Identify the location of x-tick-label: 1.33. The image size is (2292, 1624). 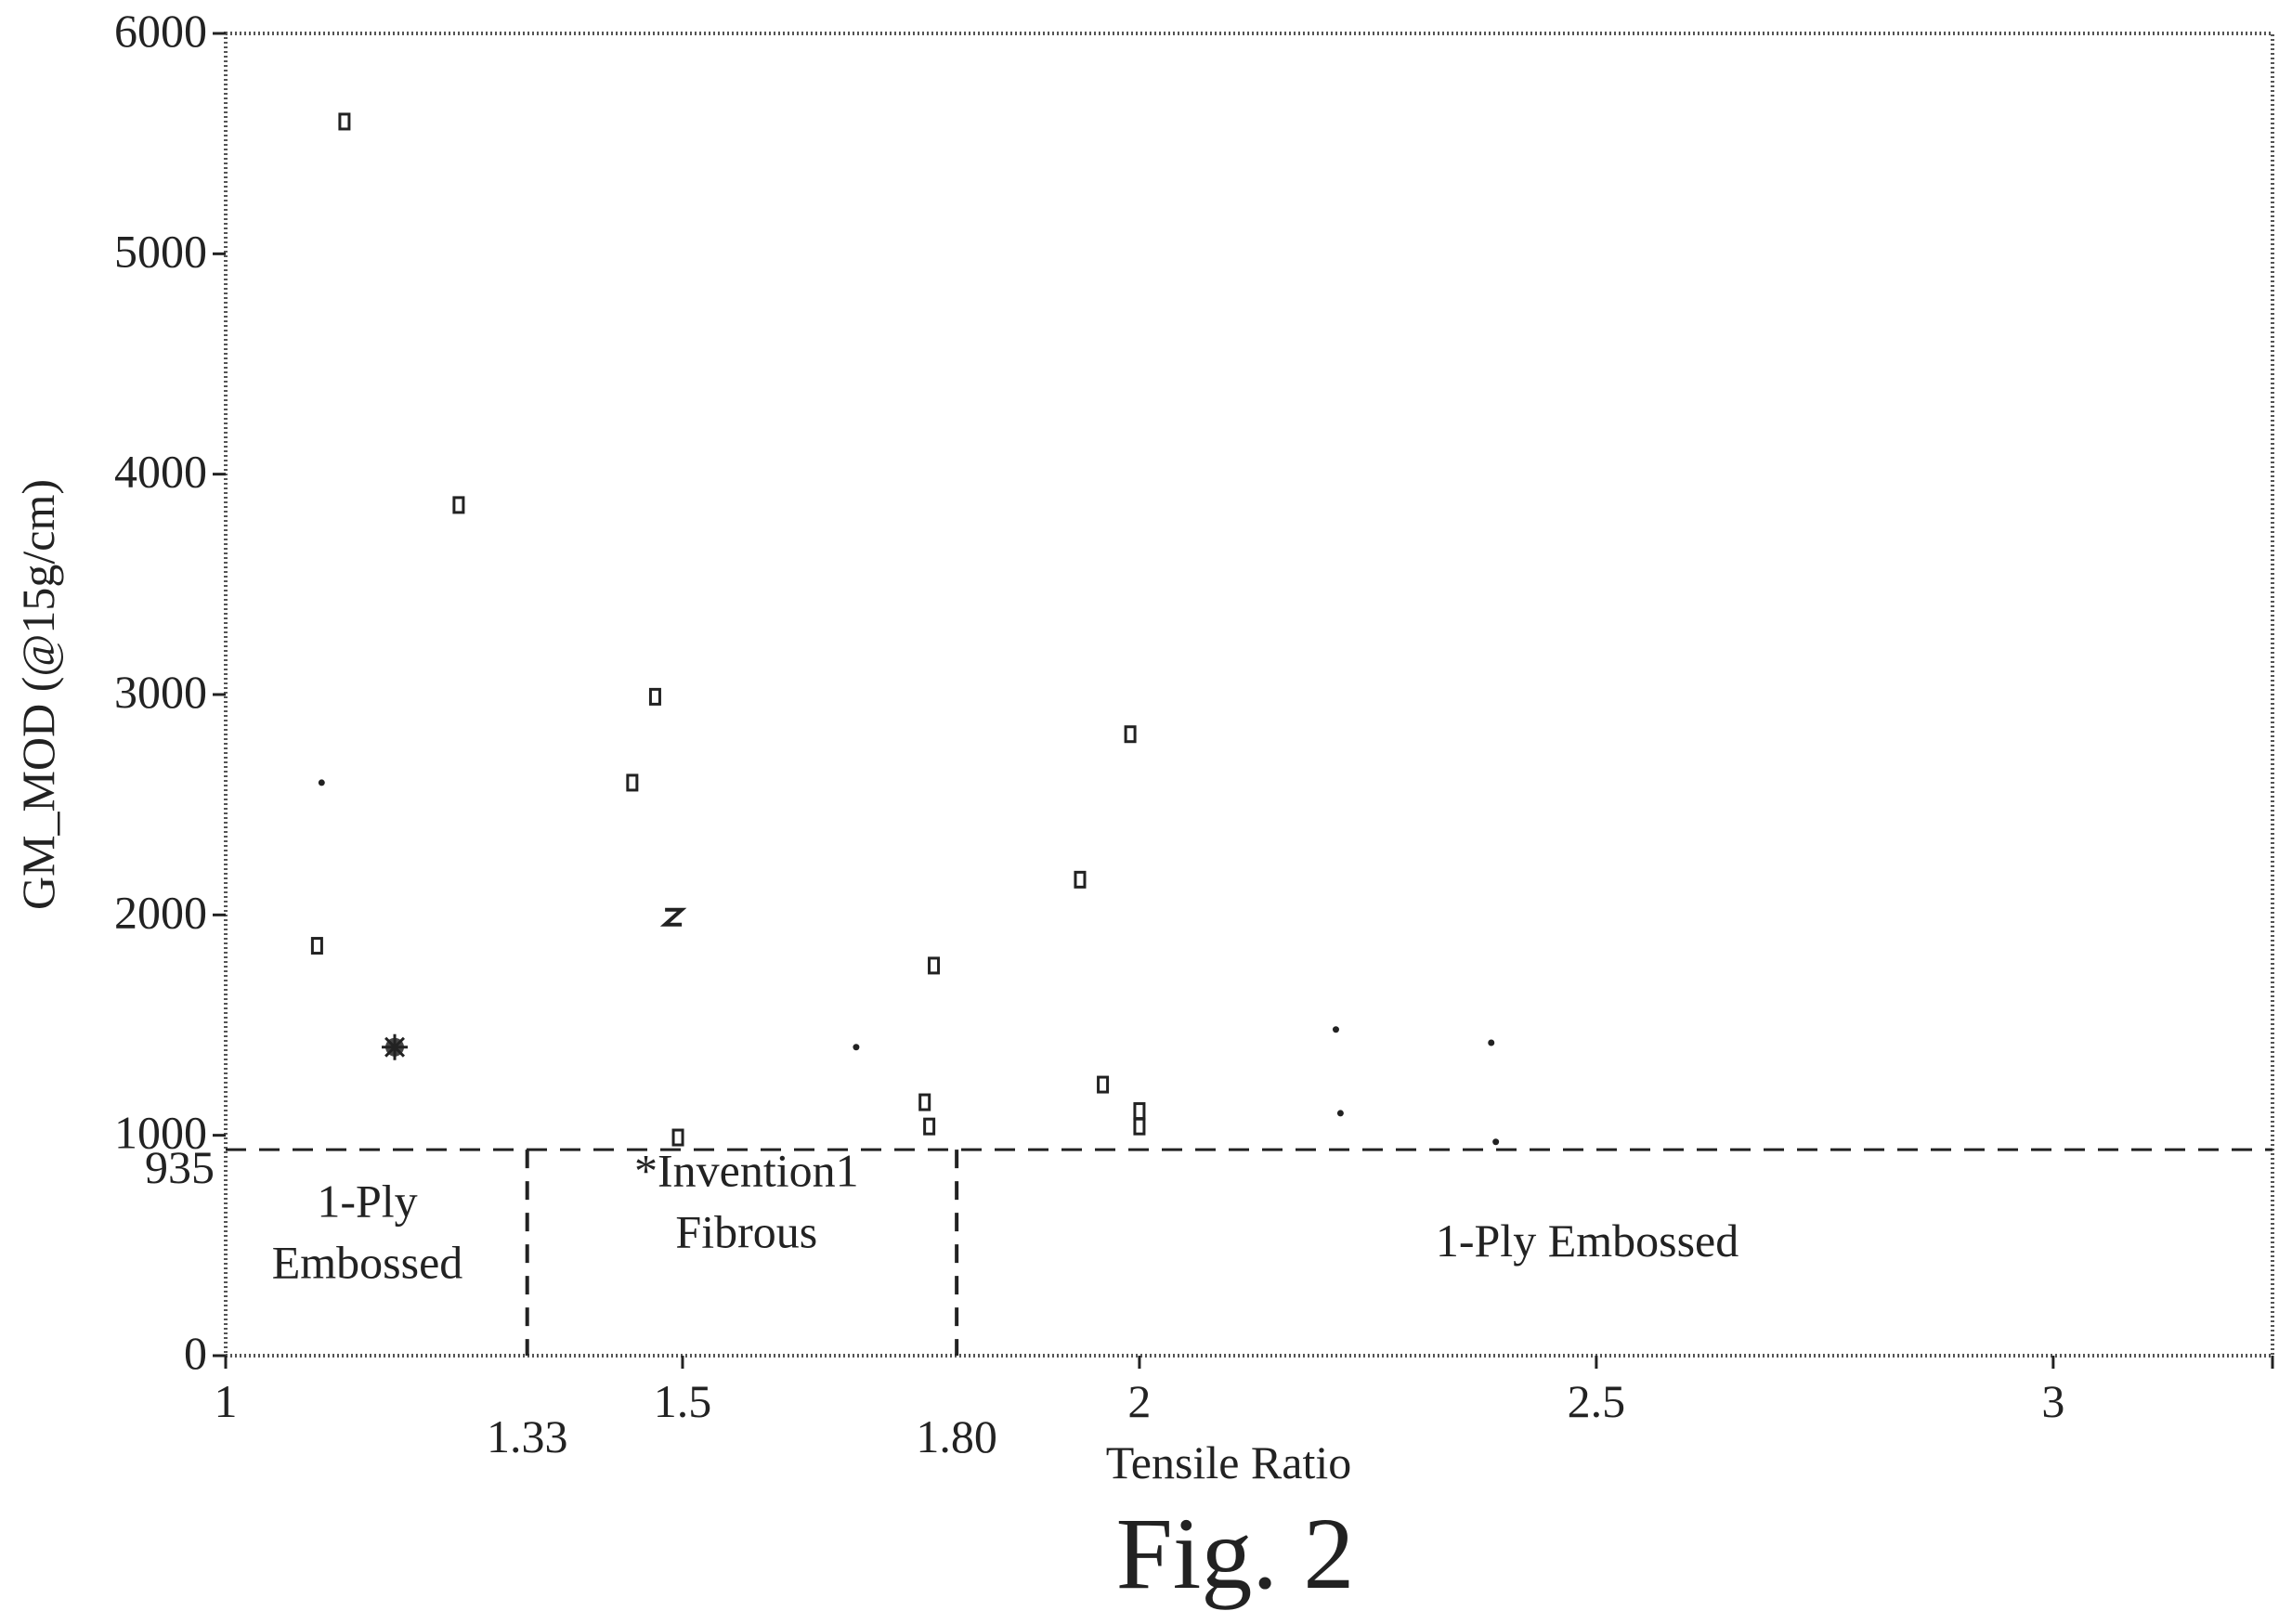
(527, 1436).